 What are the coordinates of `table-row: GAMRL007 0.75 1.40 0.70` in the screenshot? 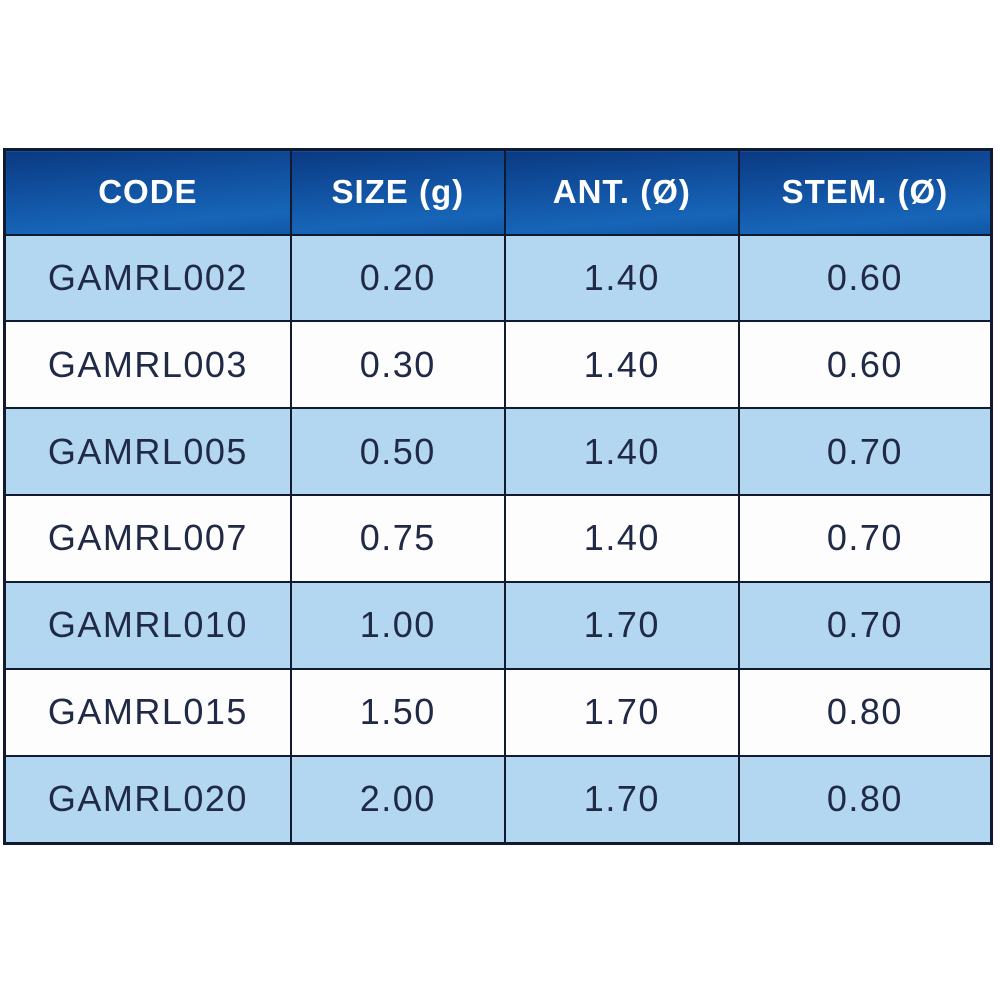 It's located at (498, 538).